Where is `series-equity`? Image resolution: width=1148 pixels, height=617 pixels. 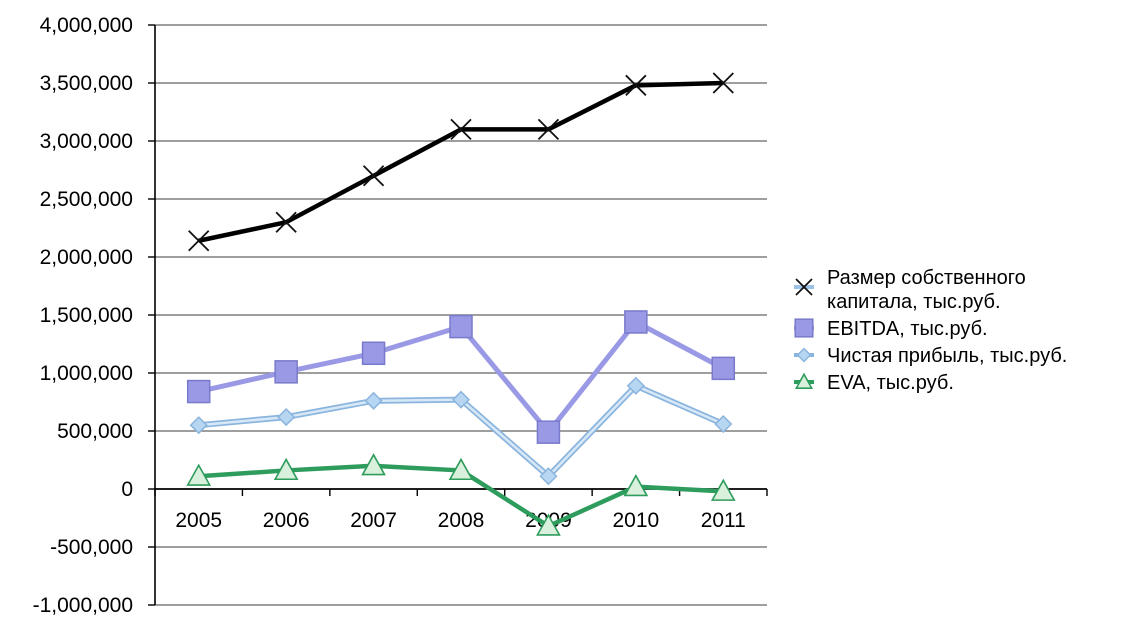
series-equity is located at coordinates (461, 162).